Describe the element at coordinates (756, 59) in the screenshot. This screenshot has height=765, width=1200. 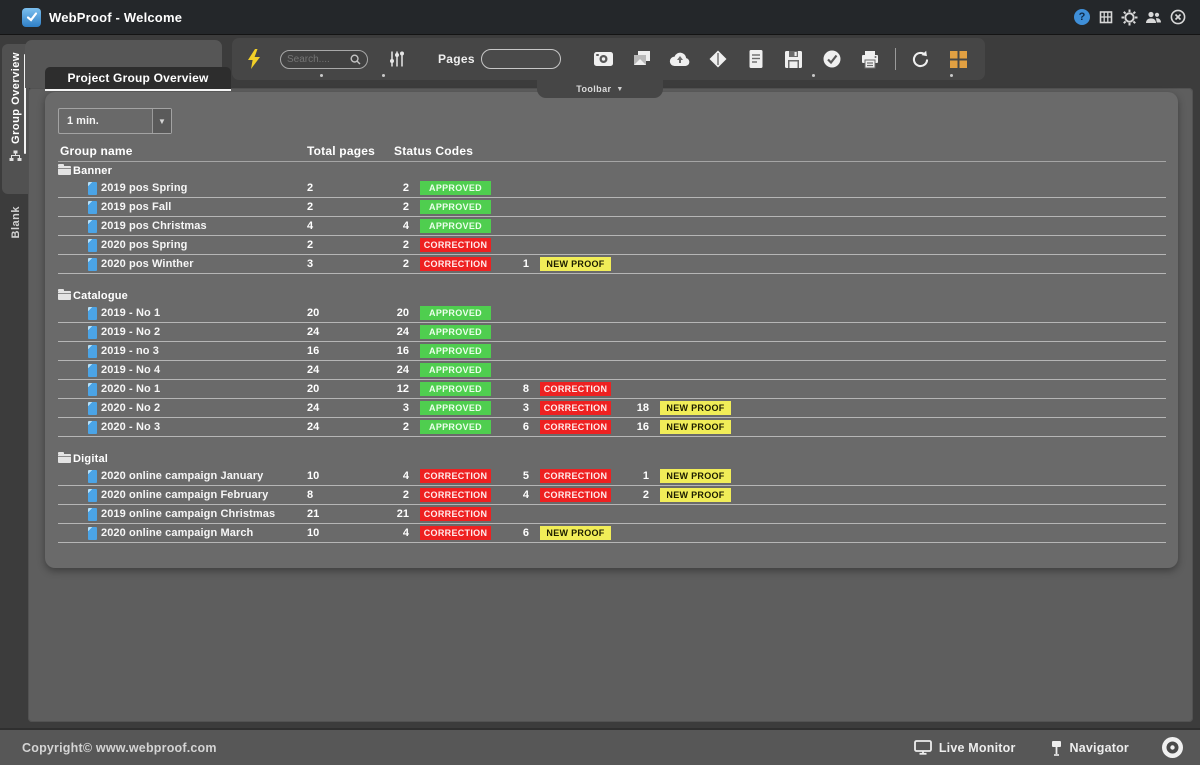
I see `document-icon` at that location.